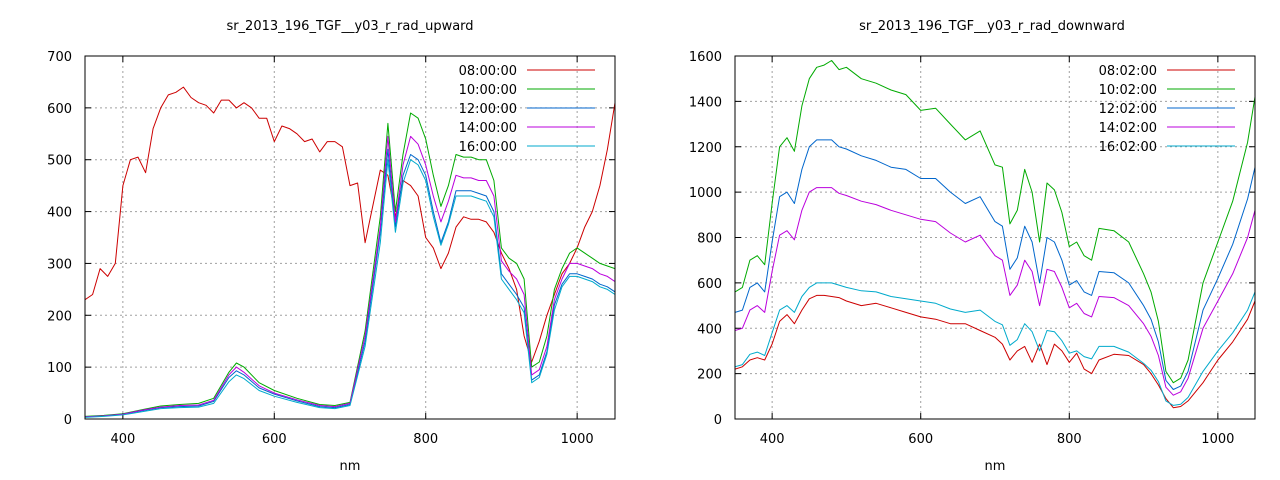 This screenshot has width=1280, height=480. Describe the element at coordinates (488, 109) in the screenshot. I see `legend-label: 12:00:00` at that location.